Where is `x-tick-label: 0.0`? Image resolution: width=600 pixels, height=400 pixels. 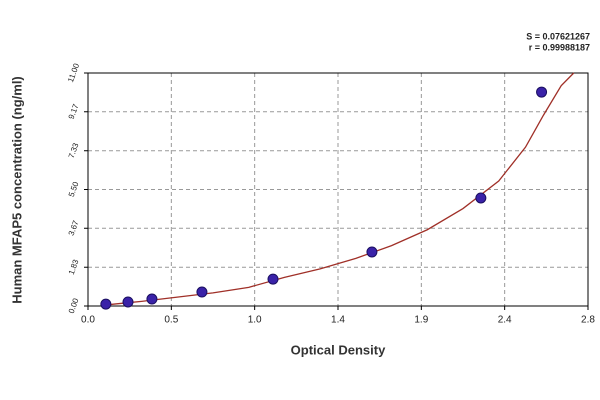 x-tick-label: 0.0 is located at coordinates (88, 320).